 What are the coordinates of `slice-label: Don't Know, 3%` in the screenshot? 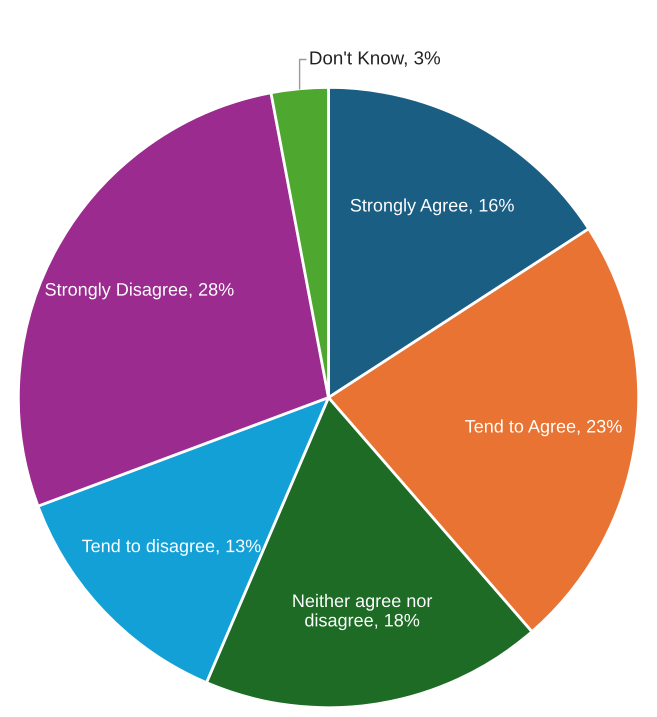 It's located at (375, 59).